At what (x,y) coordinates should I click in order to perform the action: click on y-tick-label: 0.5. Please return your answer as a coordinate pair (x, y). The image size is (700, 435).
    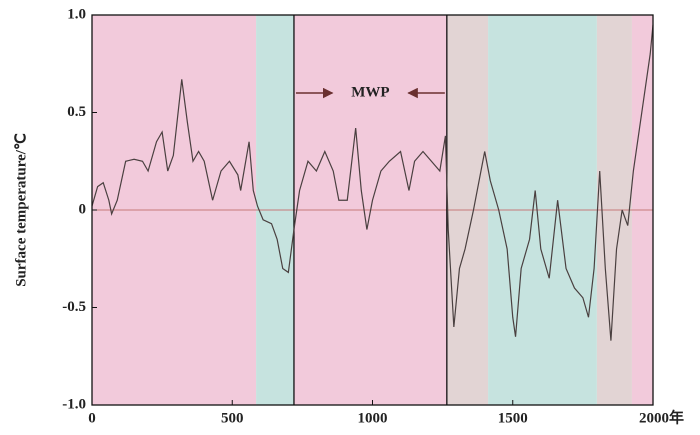
    Looking at the image, I should click on (76, 112).